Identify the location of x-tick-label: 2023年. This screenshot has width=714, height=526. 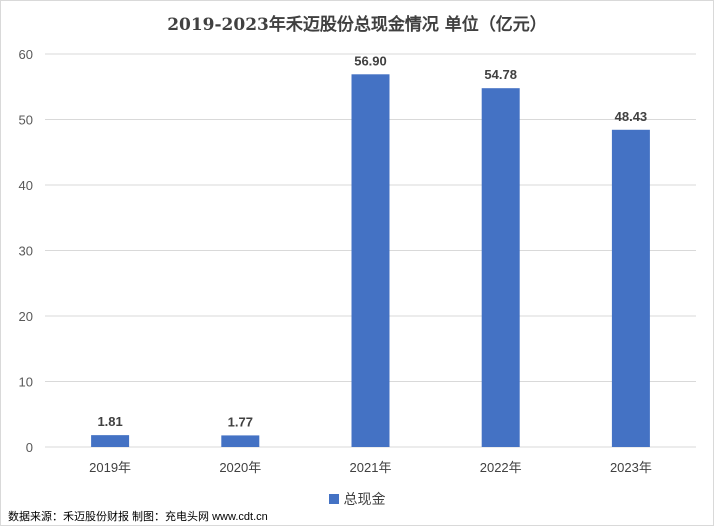
(631, 467).